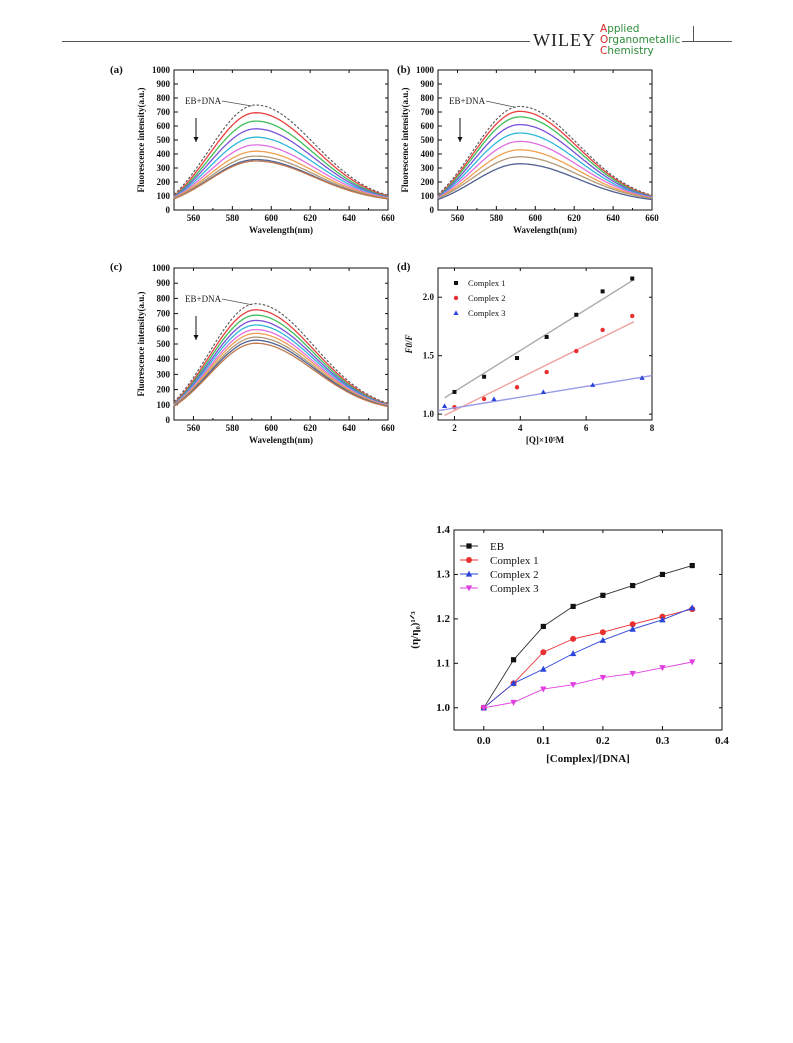 This screenshot has width=793, height=1043. Describe the element at coordinates (454, 428) in the screenshot. I see `x-tick-label: 2` at that location.